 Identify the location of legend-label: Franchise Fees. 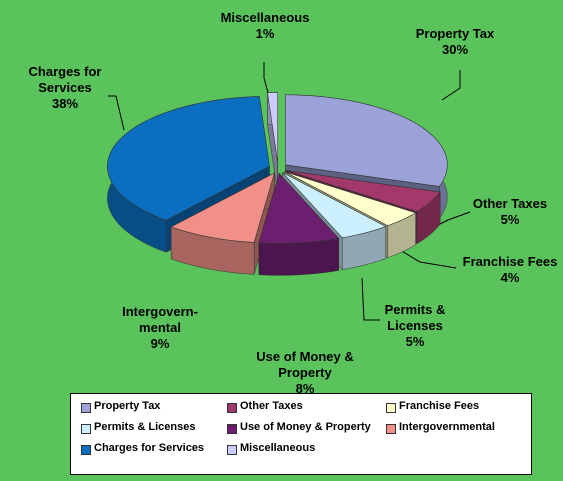
(439, 406).